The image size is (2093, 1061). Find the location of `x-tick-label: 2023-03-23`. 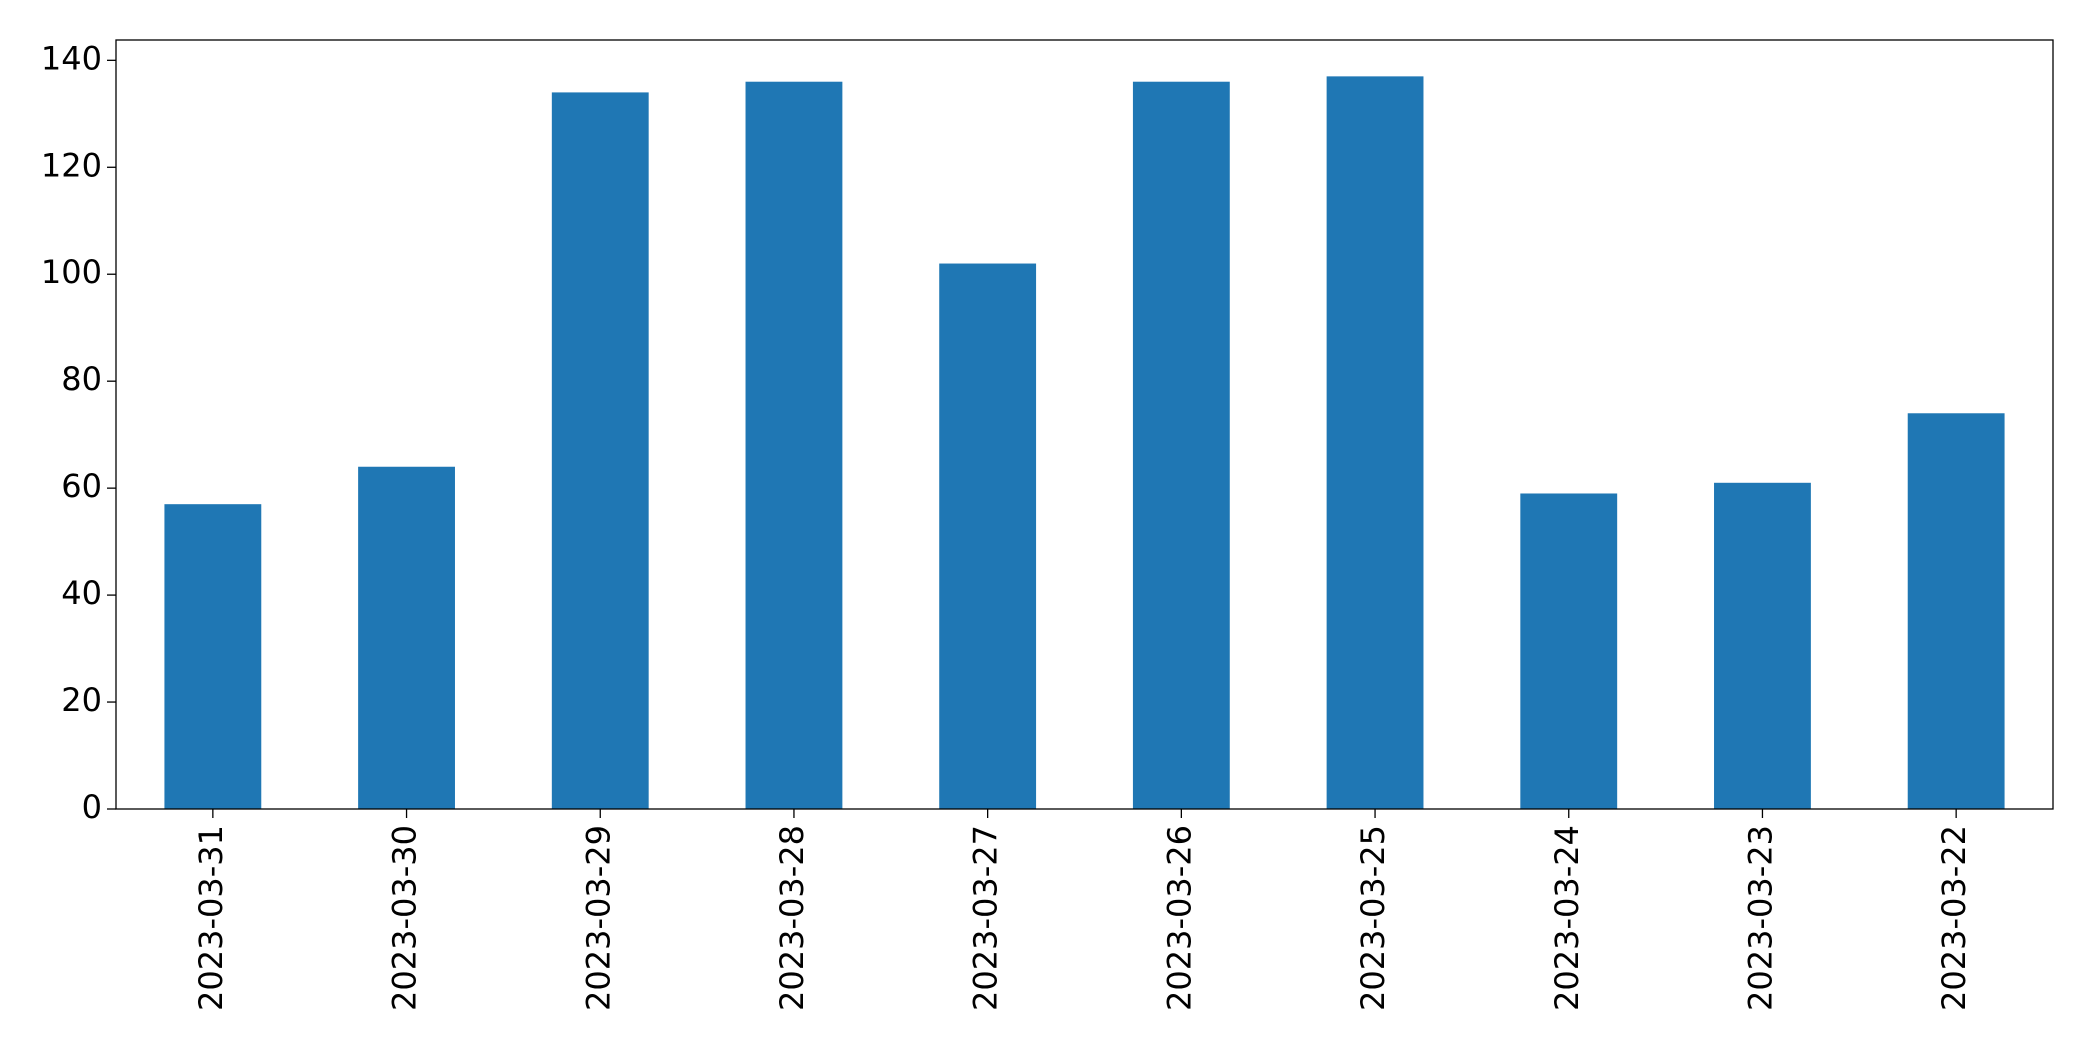

x-tick-label: 2023-03-23 is located at coordinates (1760, 918).